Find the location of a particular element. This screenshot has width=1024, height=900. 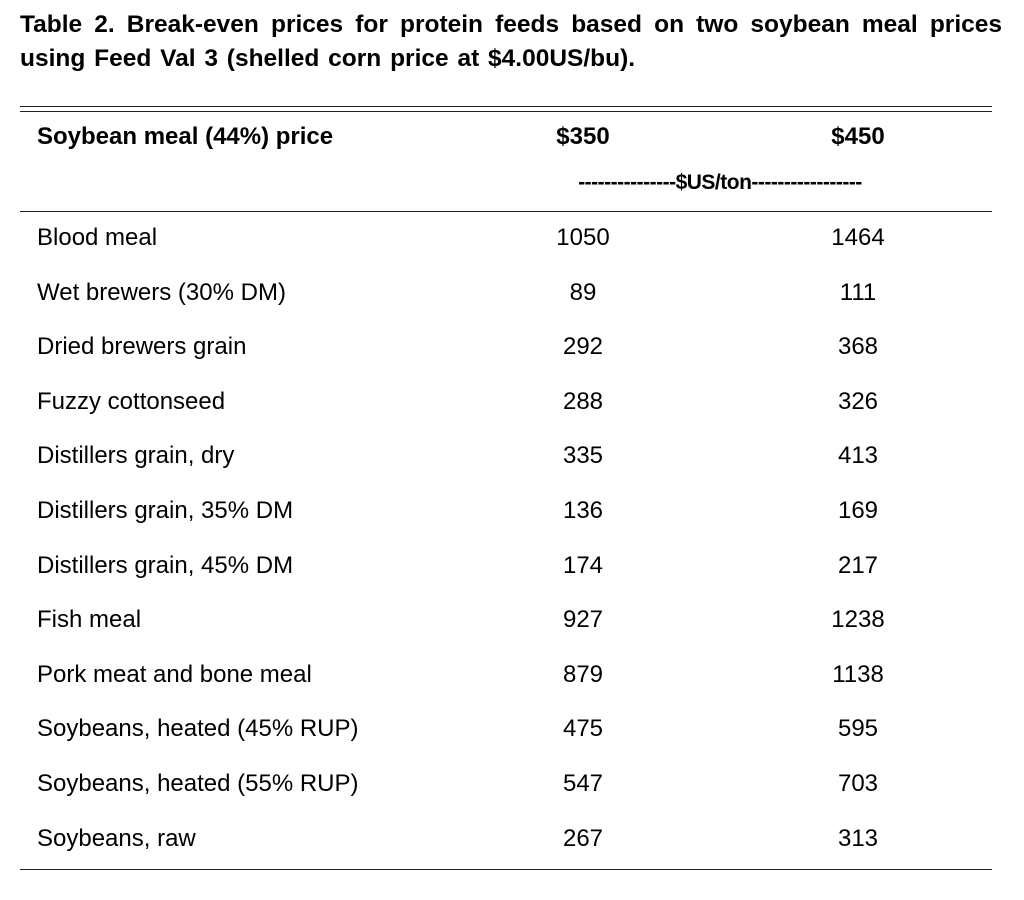

price-cell: 368 is located at coordinates (858, 347).